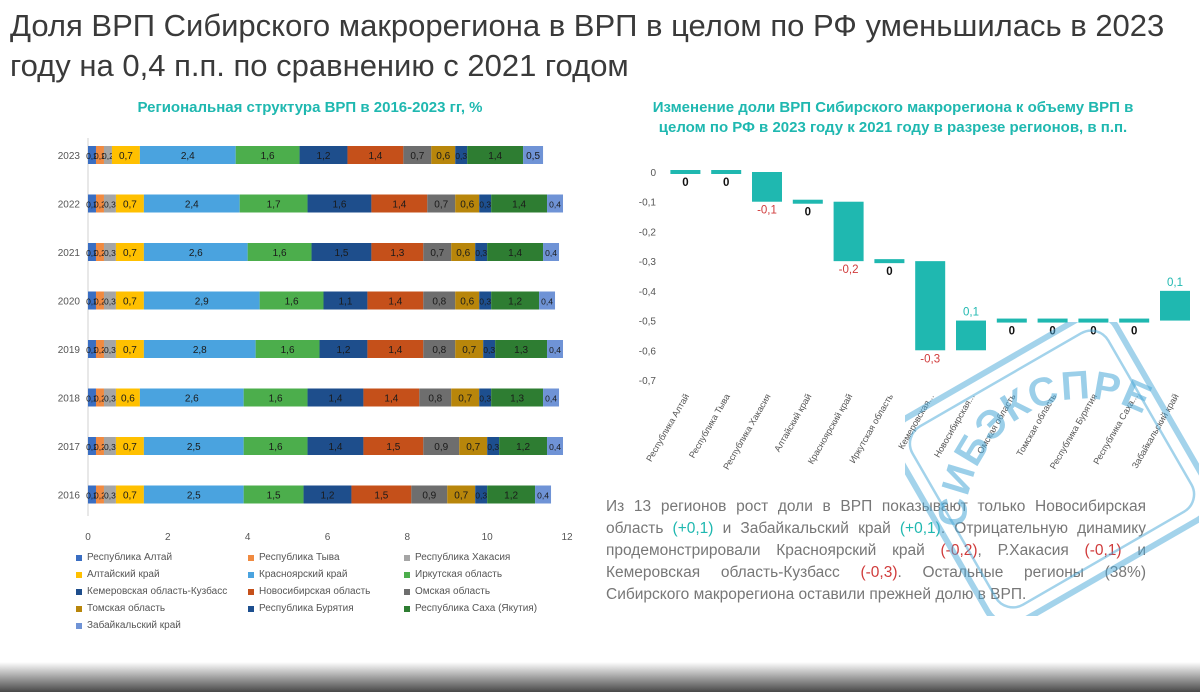 The width and height of the screenshot is (1200, 692). What do you see at coordinates (134, 625) in the screenshot?
I see `legend-label: Забайкальский край` at bounding box center [134, 625].